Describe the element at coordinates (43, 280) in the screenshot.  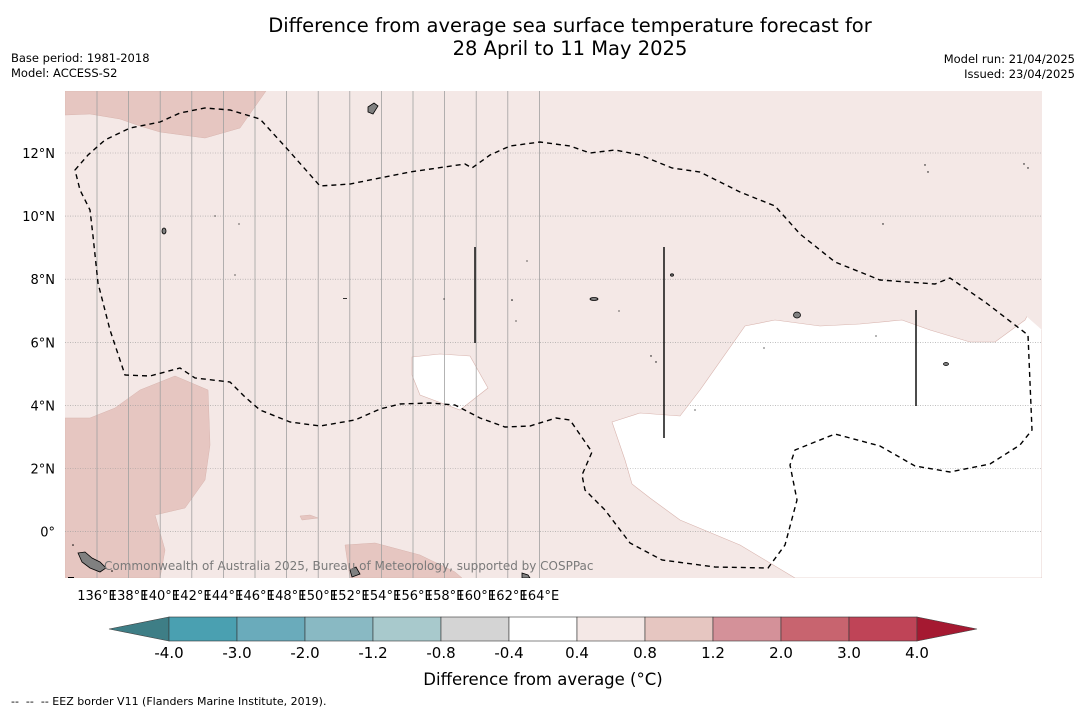
I see `latitude-label: 8°N` at that location.